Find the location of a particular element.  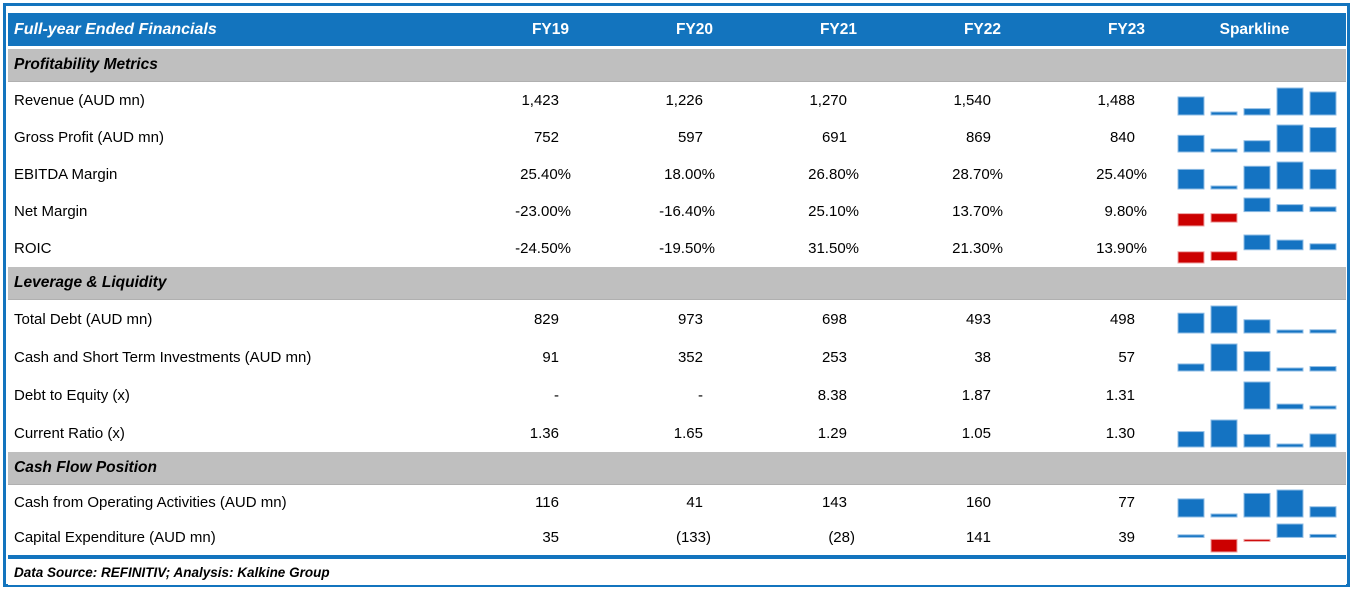

column-header-fy23: FY23 is located at coordinates (1126, 29).